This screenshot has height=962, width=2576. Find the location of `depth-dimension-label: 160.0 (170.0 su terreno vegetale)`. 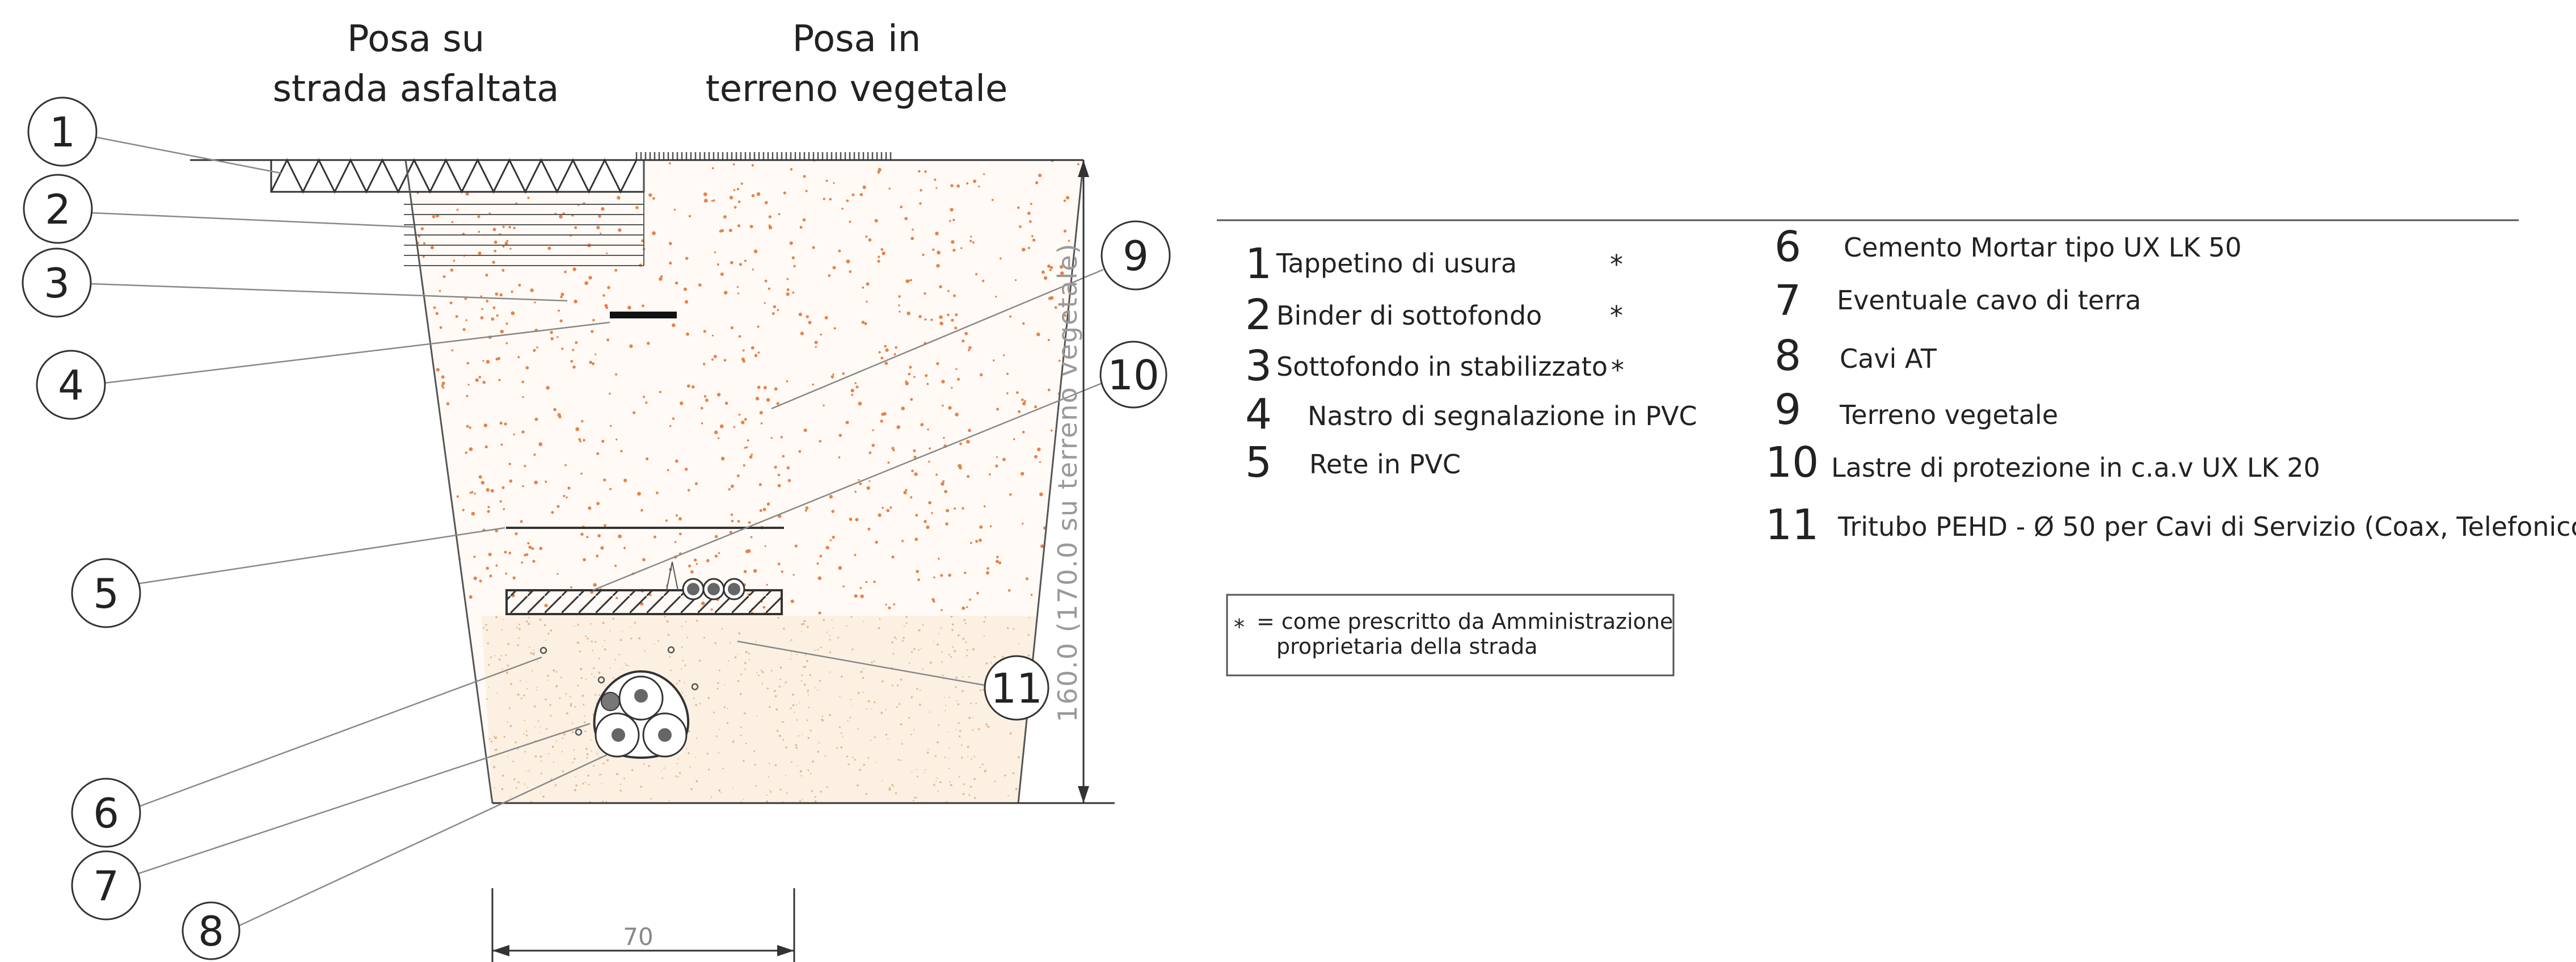

depth-dimension-label: 160.0 (170.0 su terreno vegetale) is located at coordinates (1067, 482).